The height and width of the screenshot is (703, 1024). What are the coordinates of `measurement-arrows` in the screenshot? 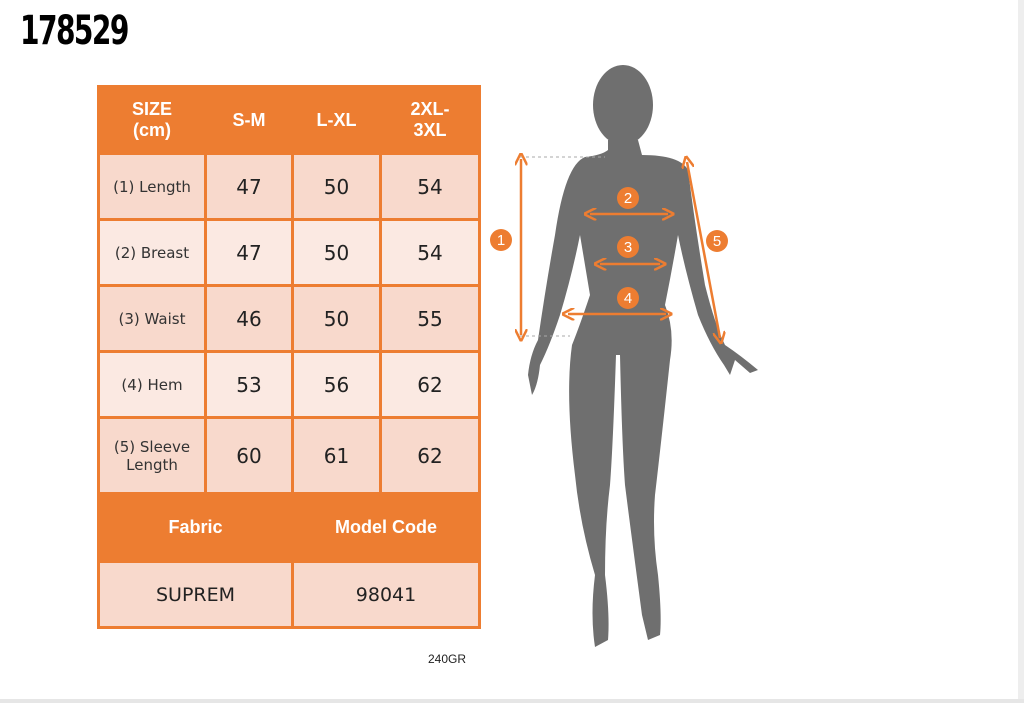 It's located at (620, 248).